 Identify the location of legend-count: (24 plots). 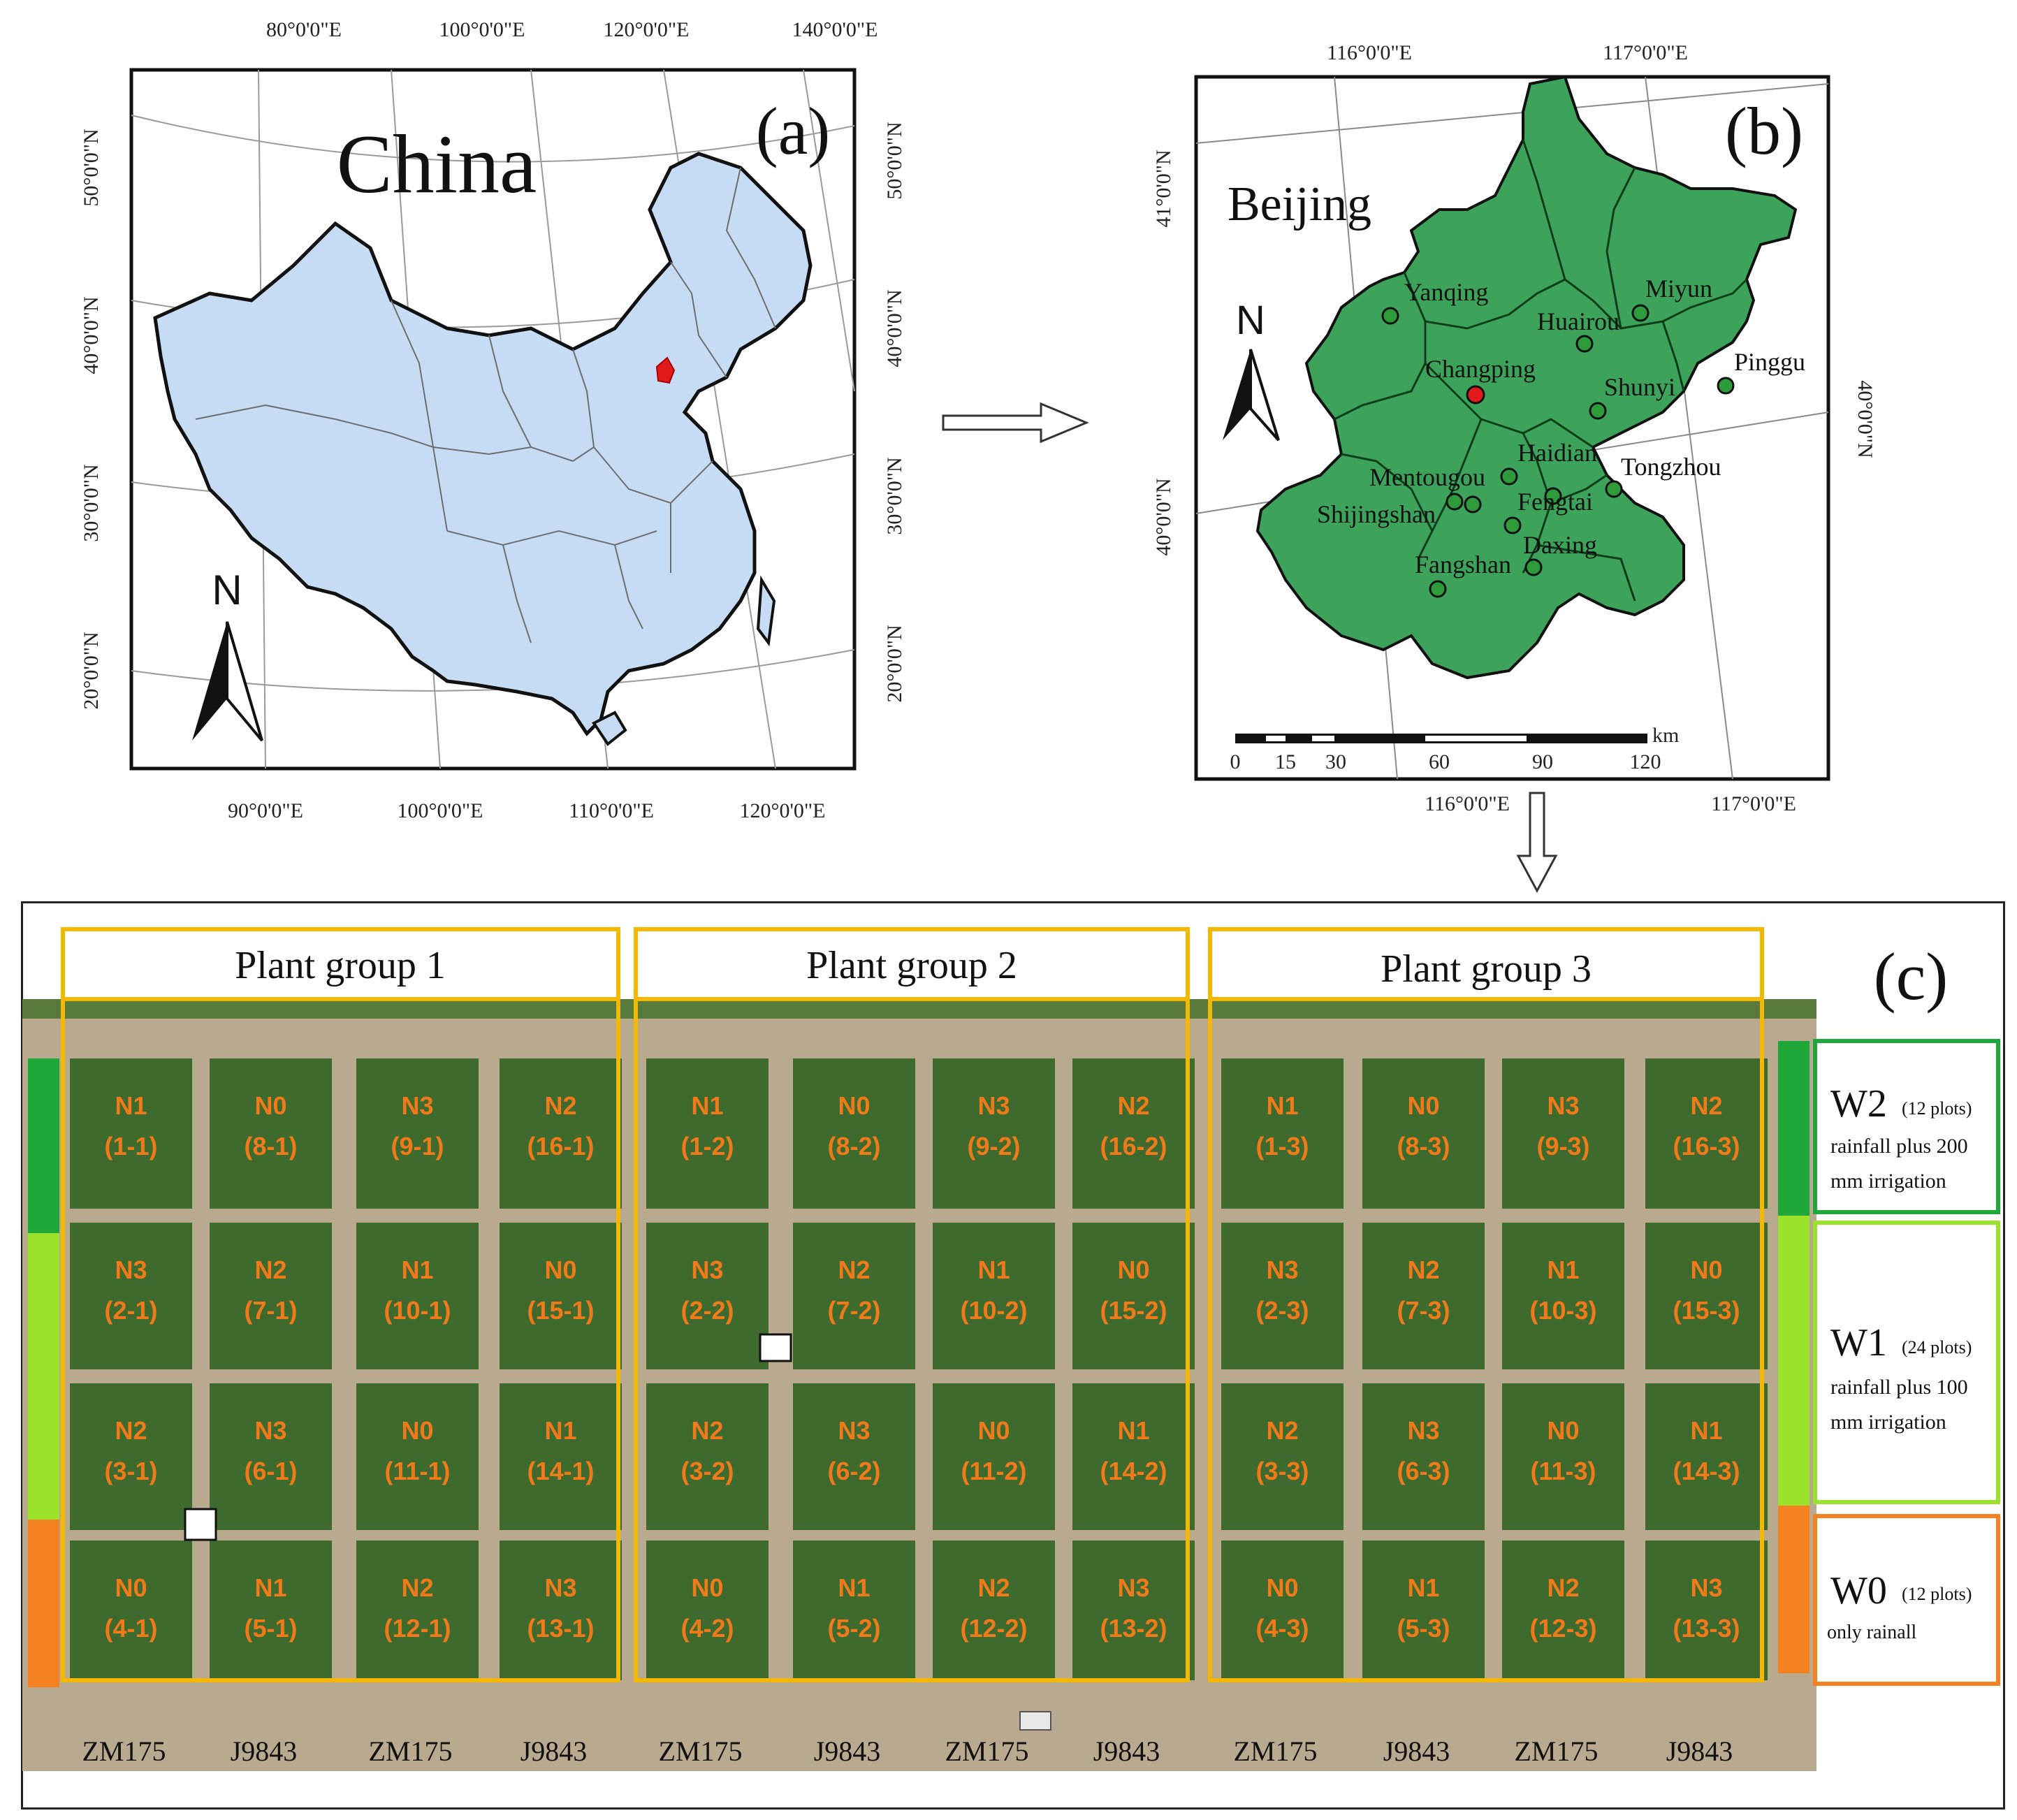
(1937, 1347).